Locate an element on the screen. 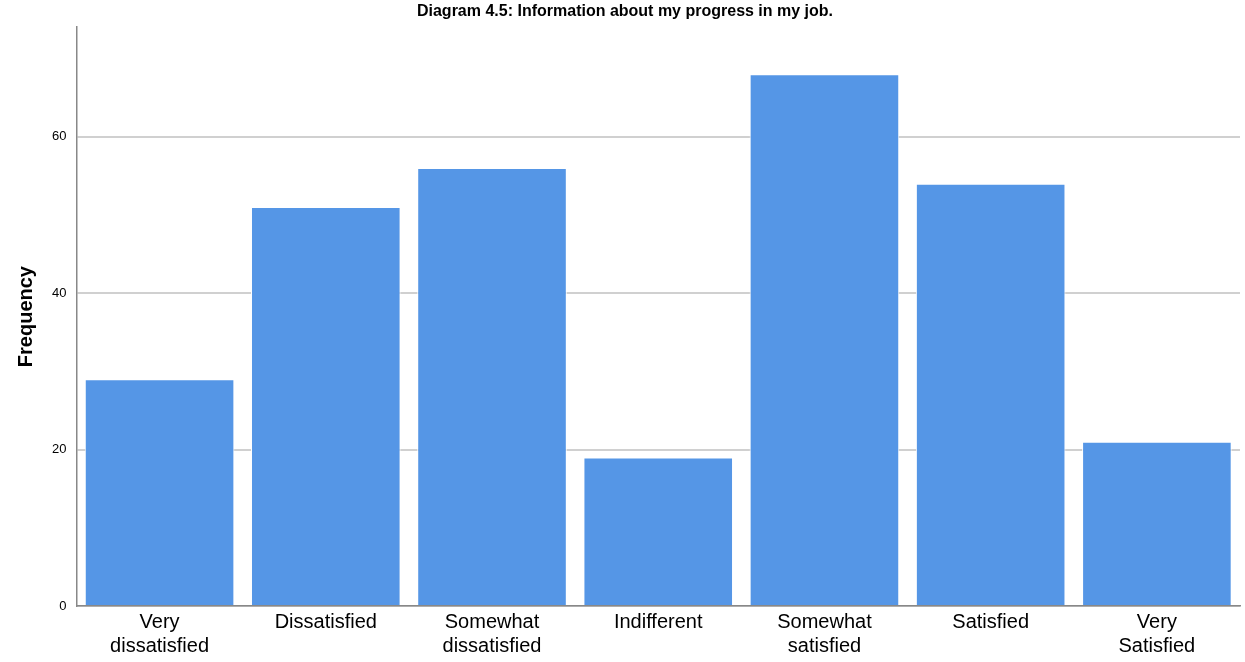 This screenshot has height=662, width=1245. chart-title: Diagram 4.5: Information about my progress in my job. is located at coordinates (625, 11).